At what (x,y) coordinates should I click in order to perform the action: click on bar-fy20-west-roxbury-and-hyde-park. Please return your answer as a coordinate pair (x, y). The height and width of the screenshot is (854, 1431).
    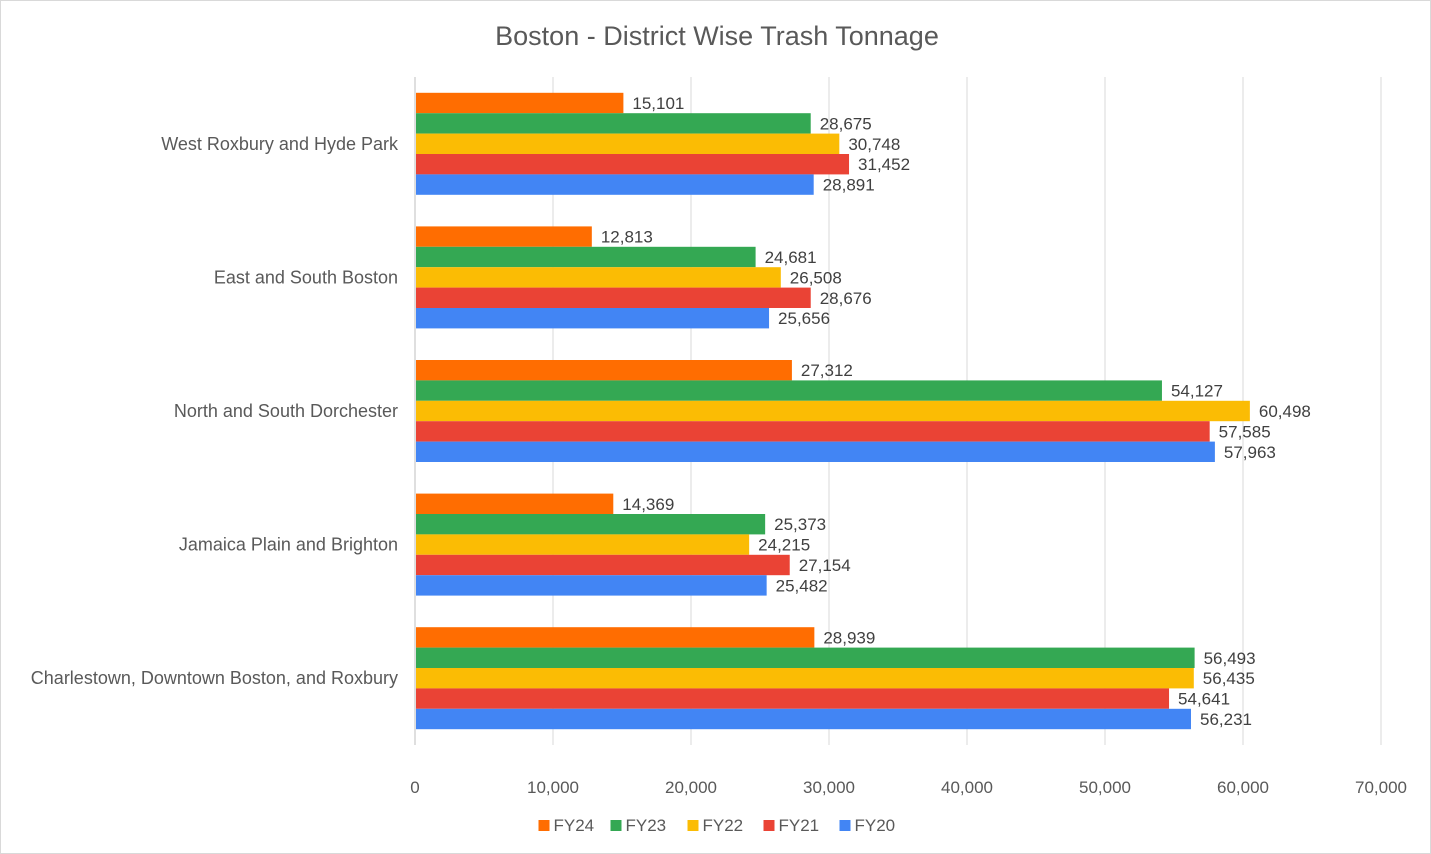
    Looking at the image, I should click on (615, 184).